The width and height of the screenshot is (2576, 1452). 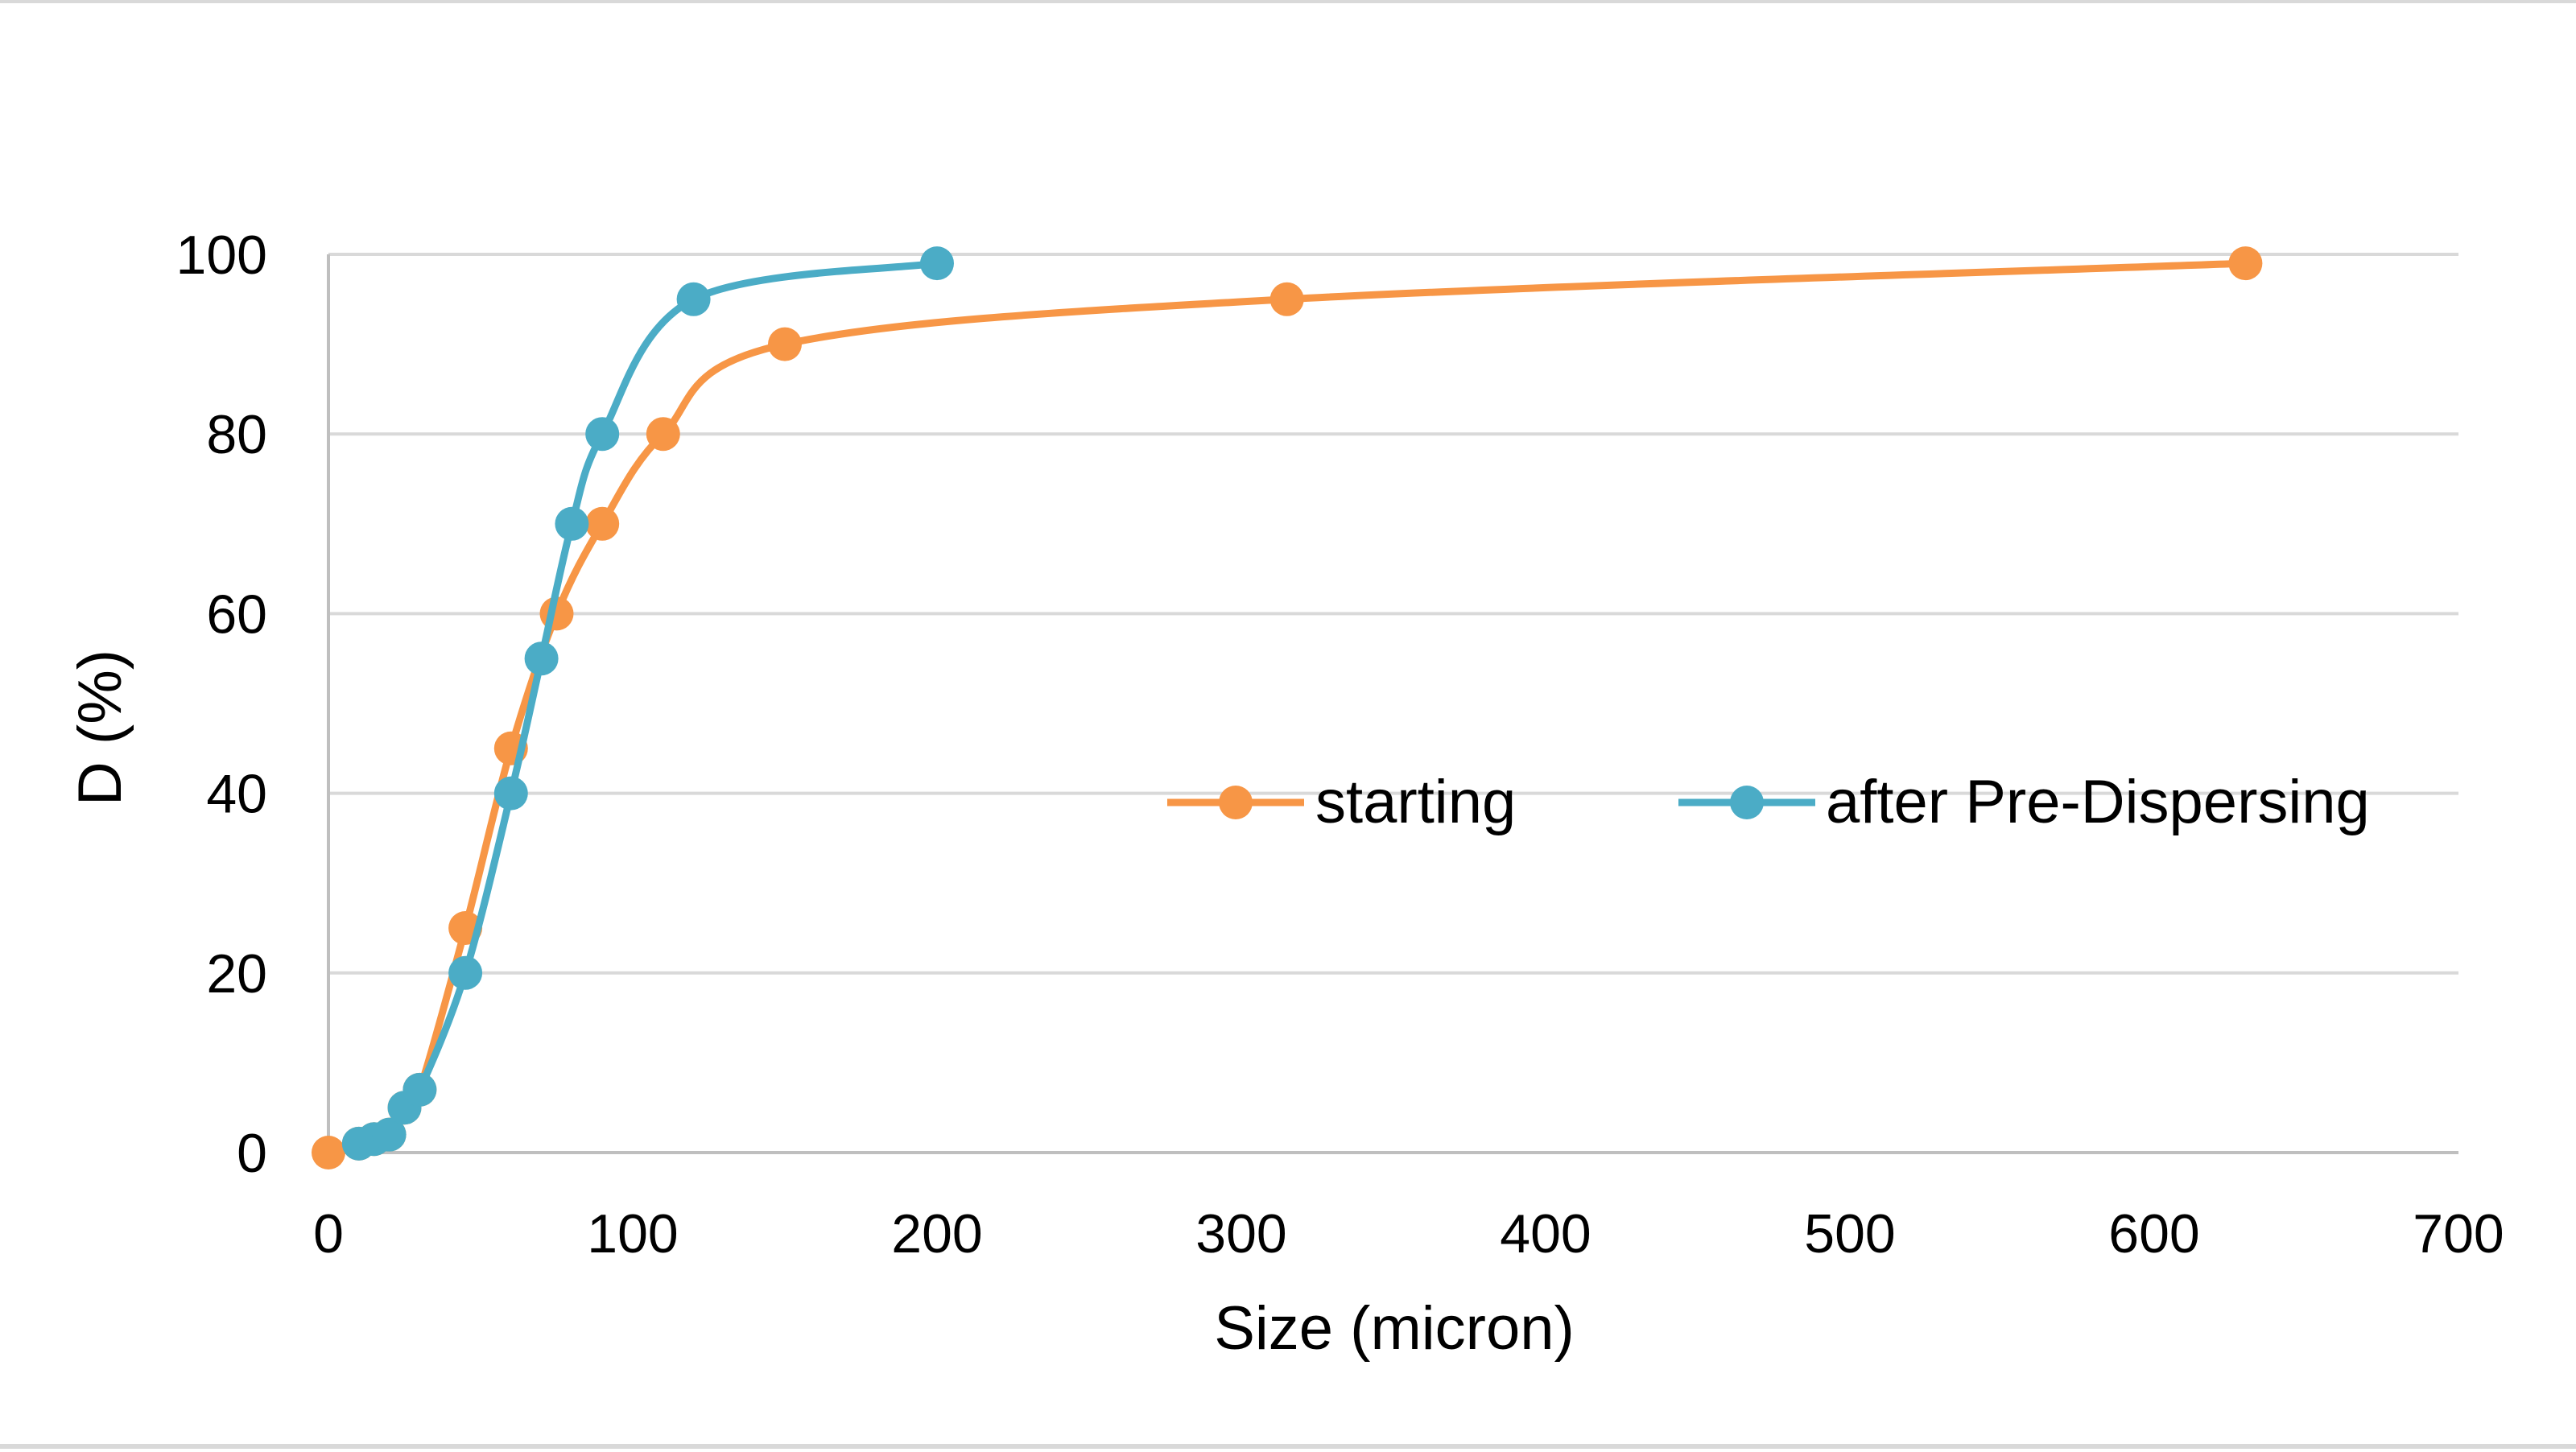 I want to click on y-tick-label: 20, so click(x=236, y=974).